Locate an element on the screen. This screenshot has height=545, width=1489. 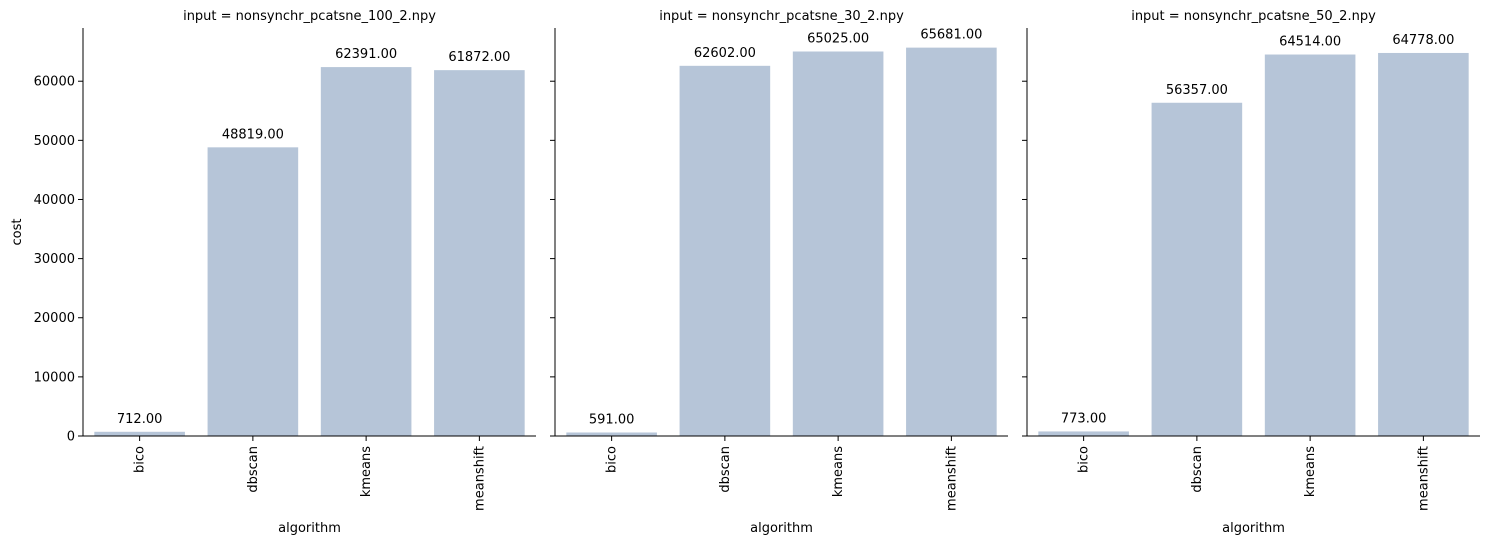
y-tick-label: 50000 is located at coordinates (54, 141).